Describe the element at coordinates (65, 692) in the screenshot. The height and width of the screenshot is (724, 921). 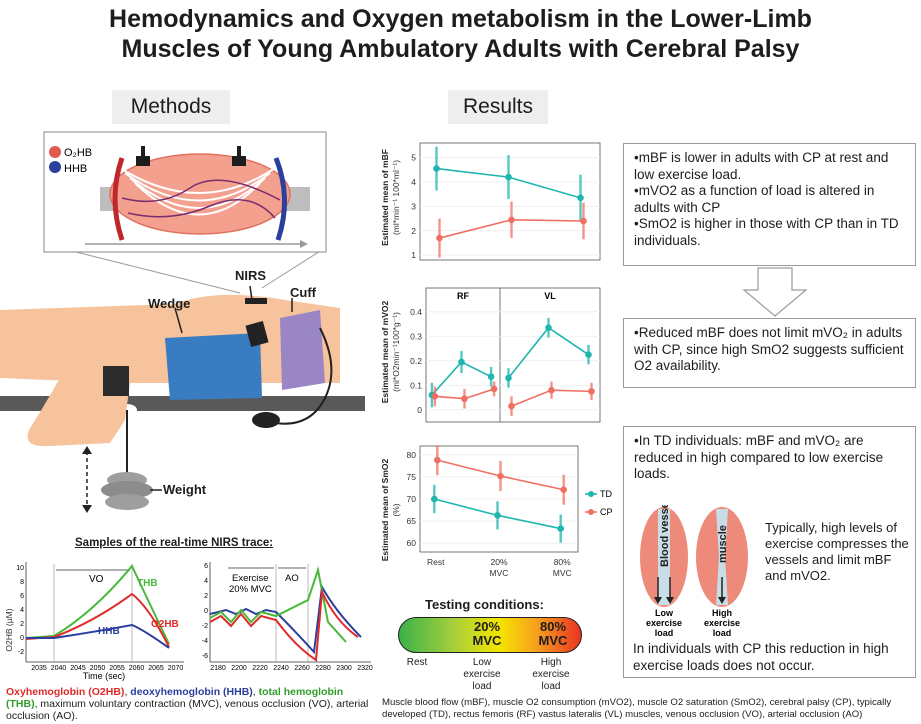
I see `caption-o2hb: Oxyhemoglobin (O2HB)` at that location.